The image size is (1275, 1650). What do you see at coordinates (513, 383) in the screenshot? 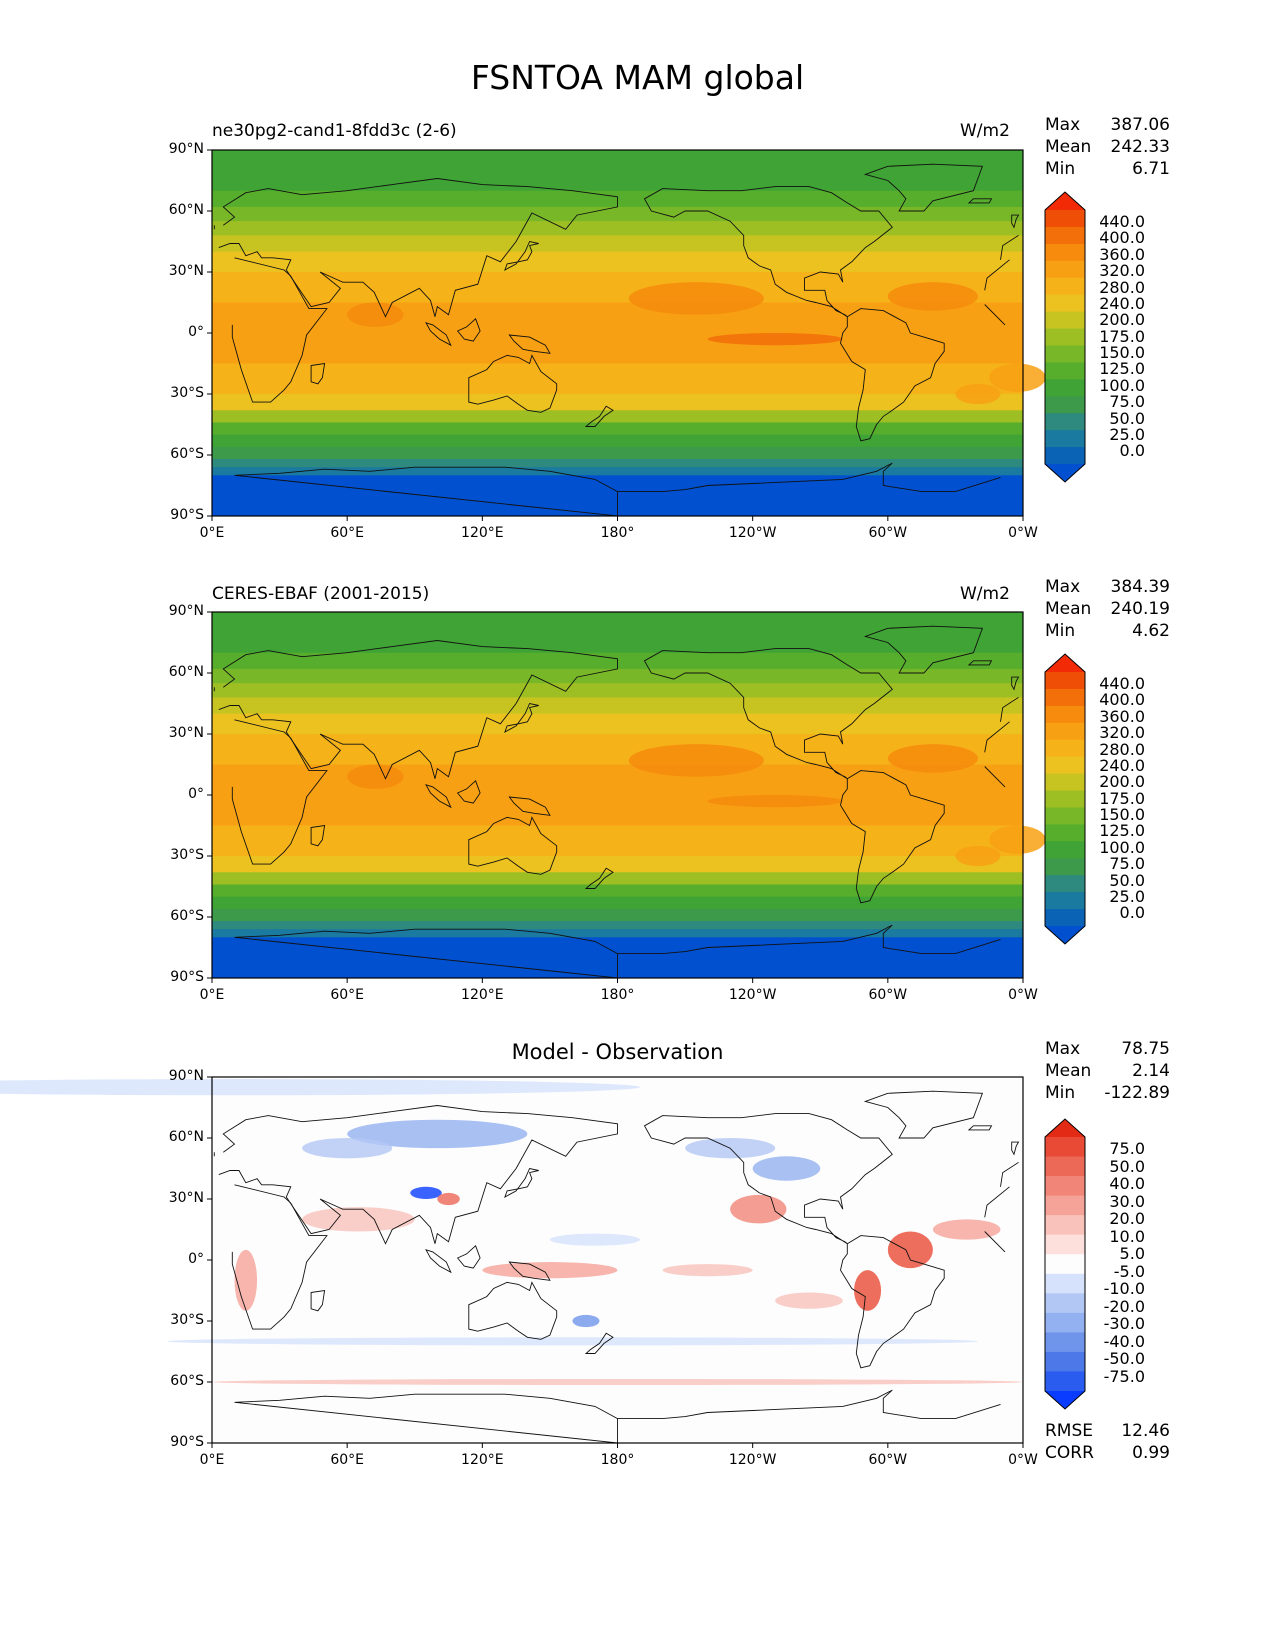
I see `coastline-australia` at bounding box center [513, 383].